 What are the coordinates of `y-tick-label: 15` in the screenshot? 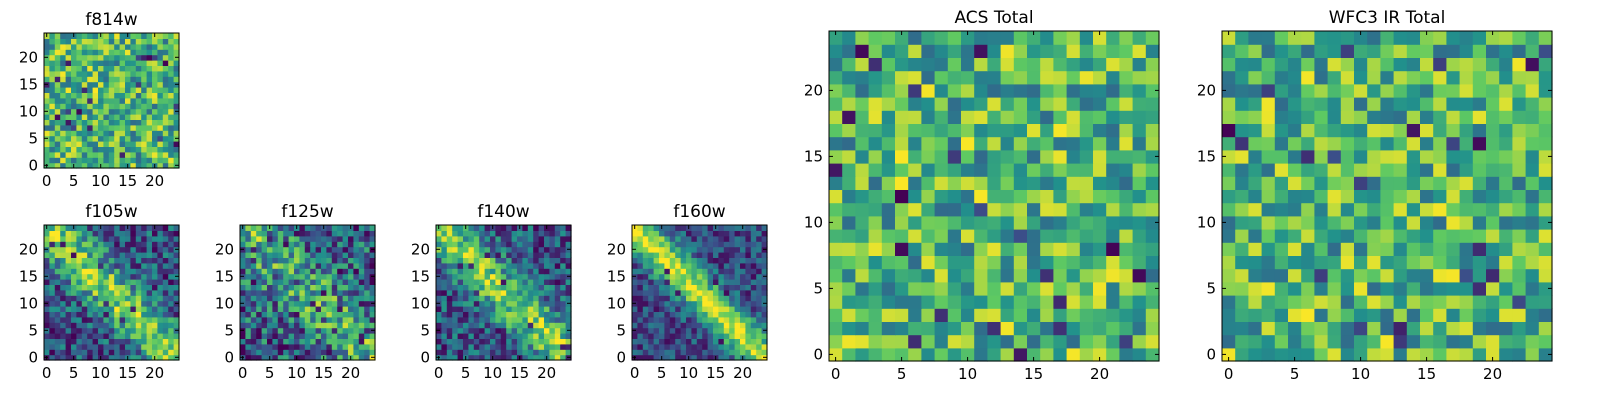 It's located at (28, 84).